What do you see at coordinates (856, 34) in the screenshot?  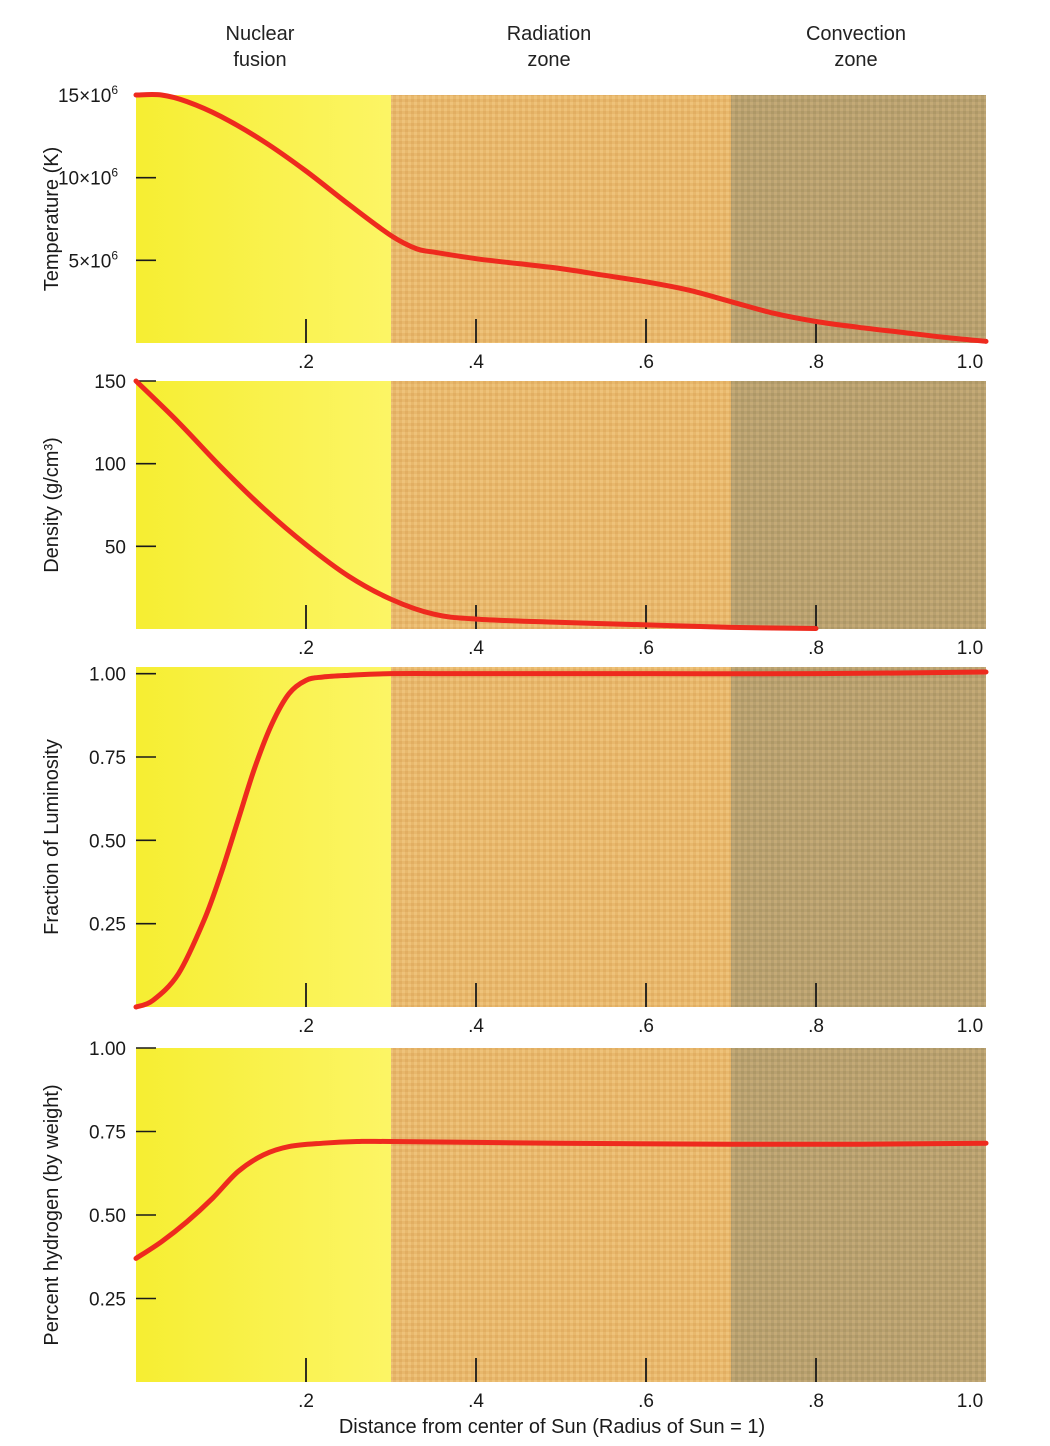 I see `zone-label-2-line-0: Convection` at bounding box center [856, 34].